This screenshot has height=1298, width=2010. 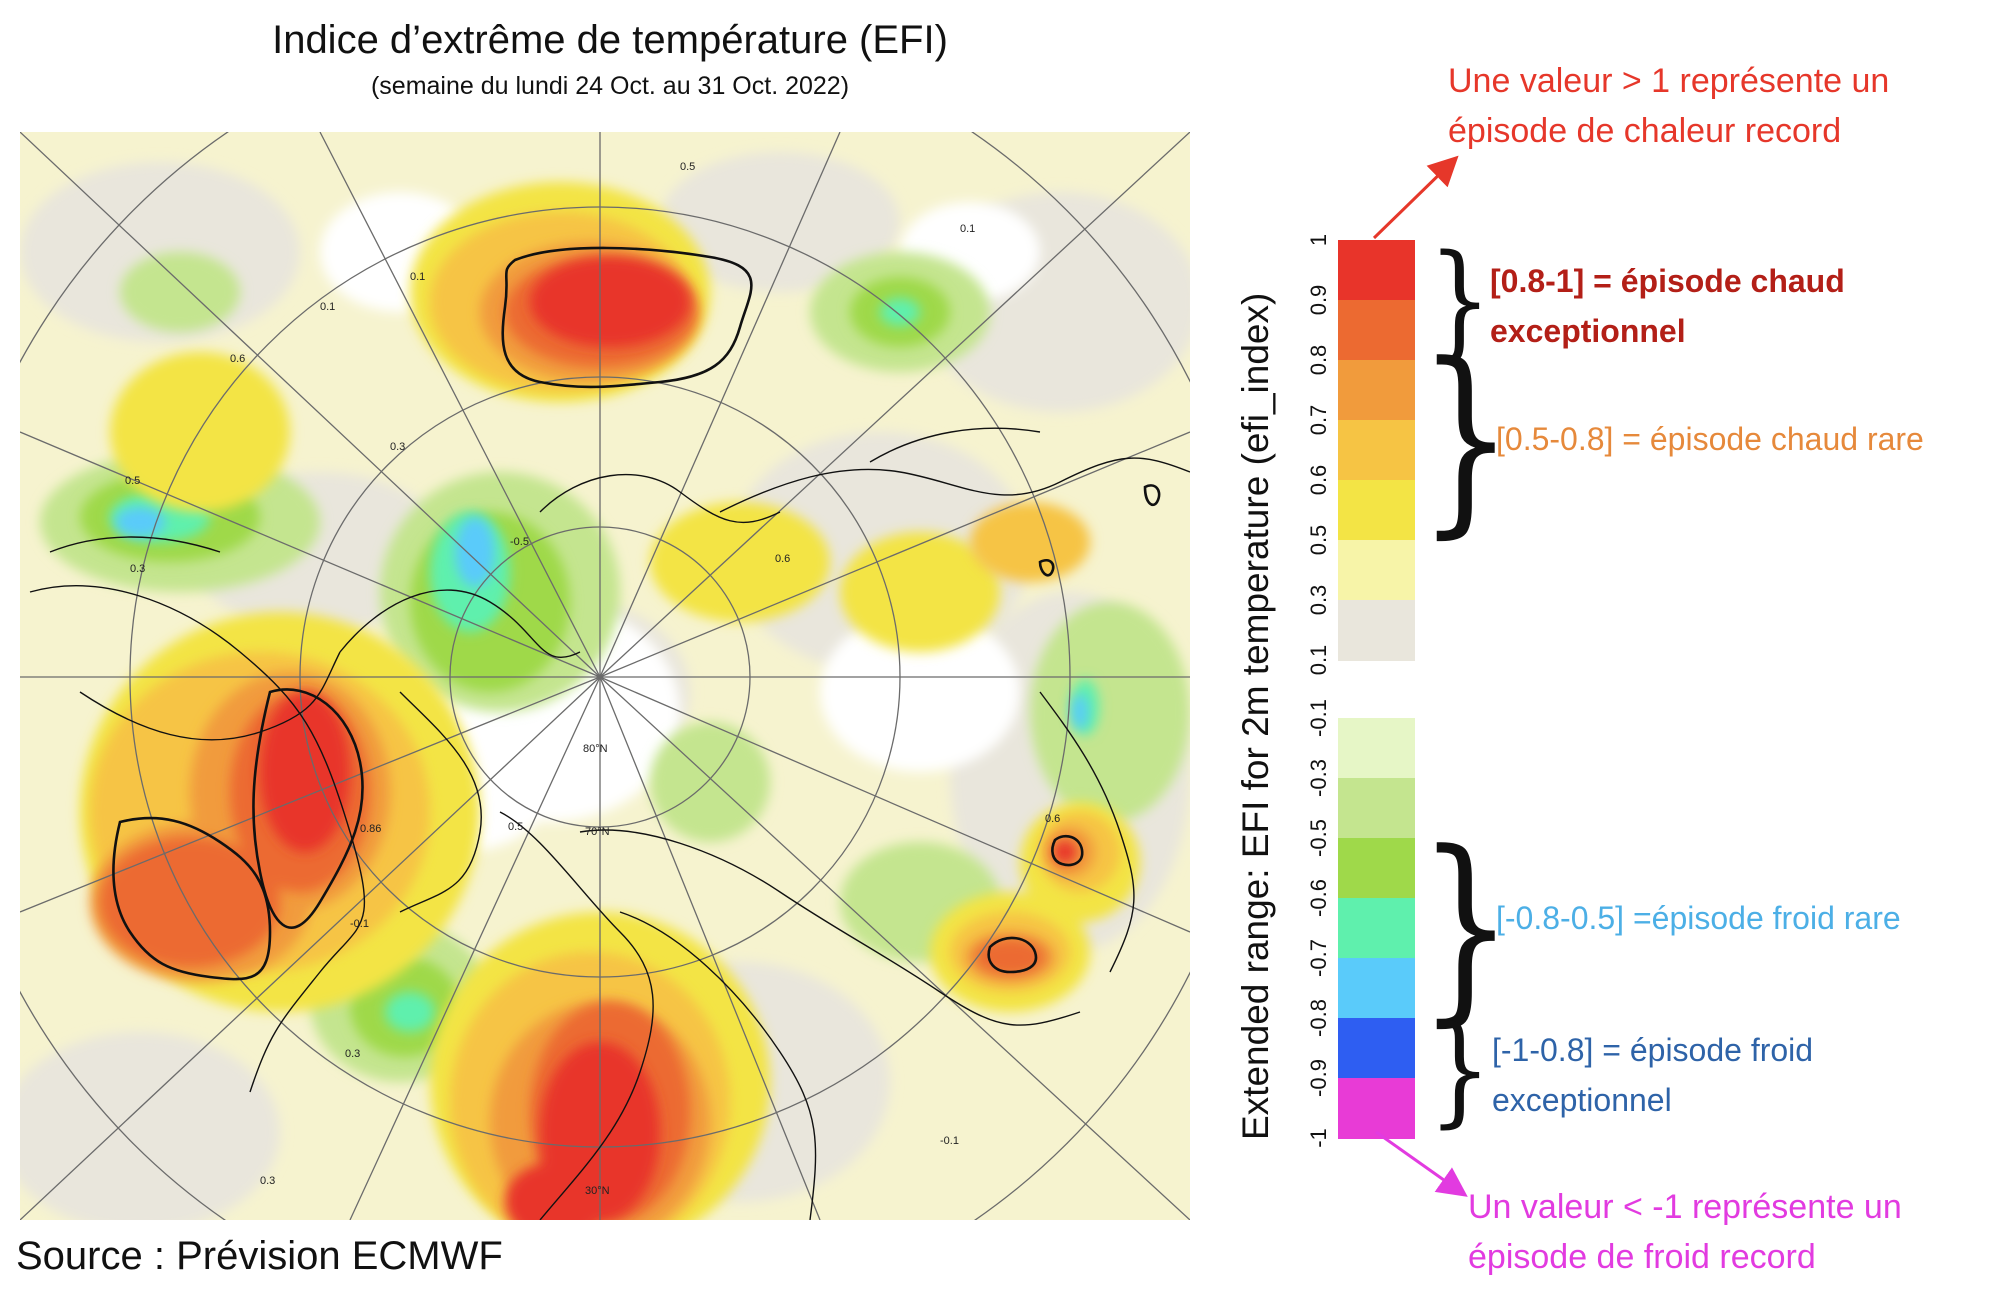 I want to click on brace-cold-exceptional: }, so click(x=1460, y=1069).